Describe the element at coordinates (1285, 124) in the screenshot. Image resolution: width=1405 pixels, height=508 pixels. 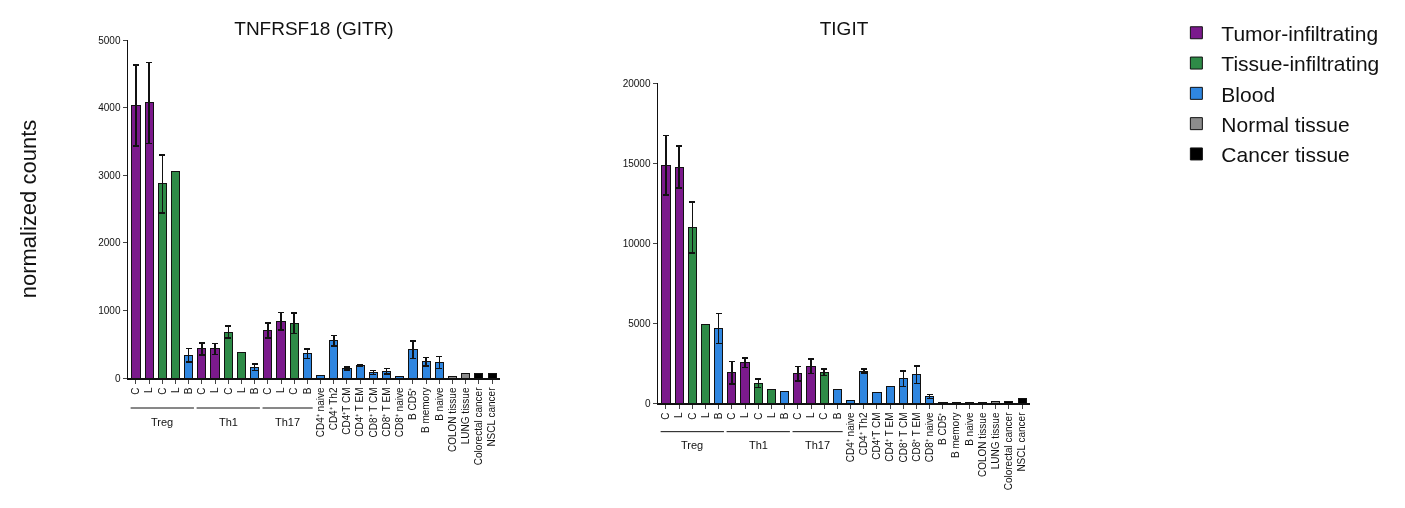
I see `legend-label: Normal tissue` at that location.